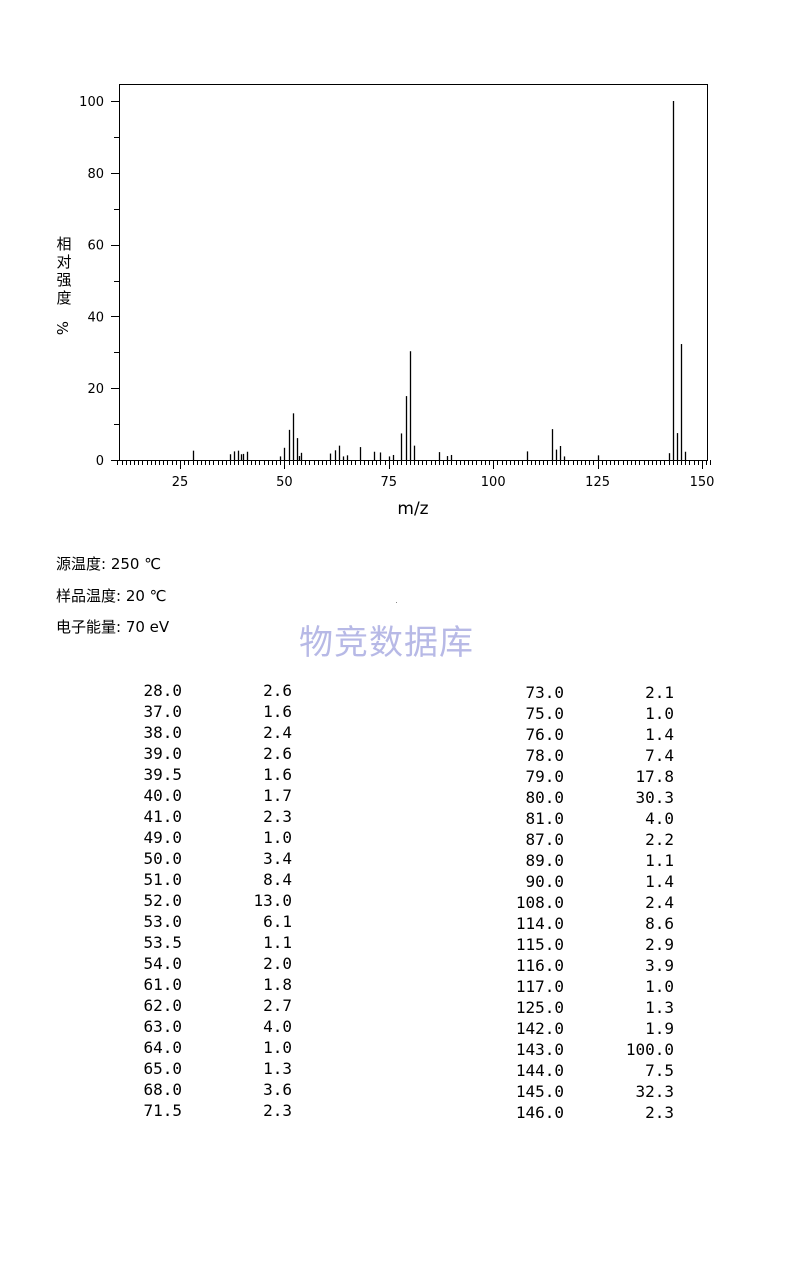 The image size is (794, 1276). Describe the element at coordinates (539, 944) in the screenshot. I see `peak-mz: 115.0` at that location.